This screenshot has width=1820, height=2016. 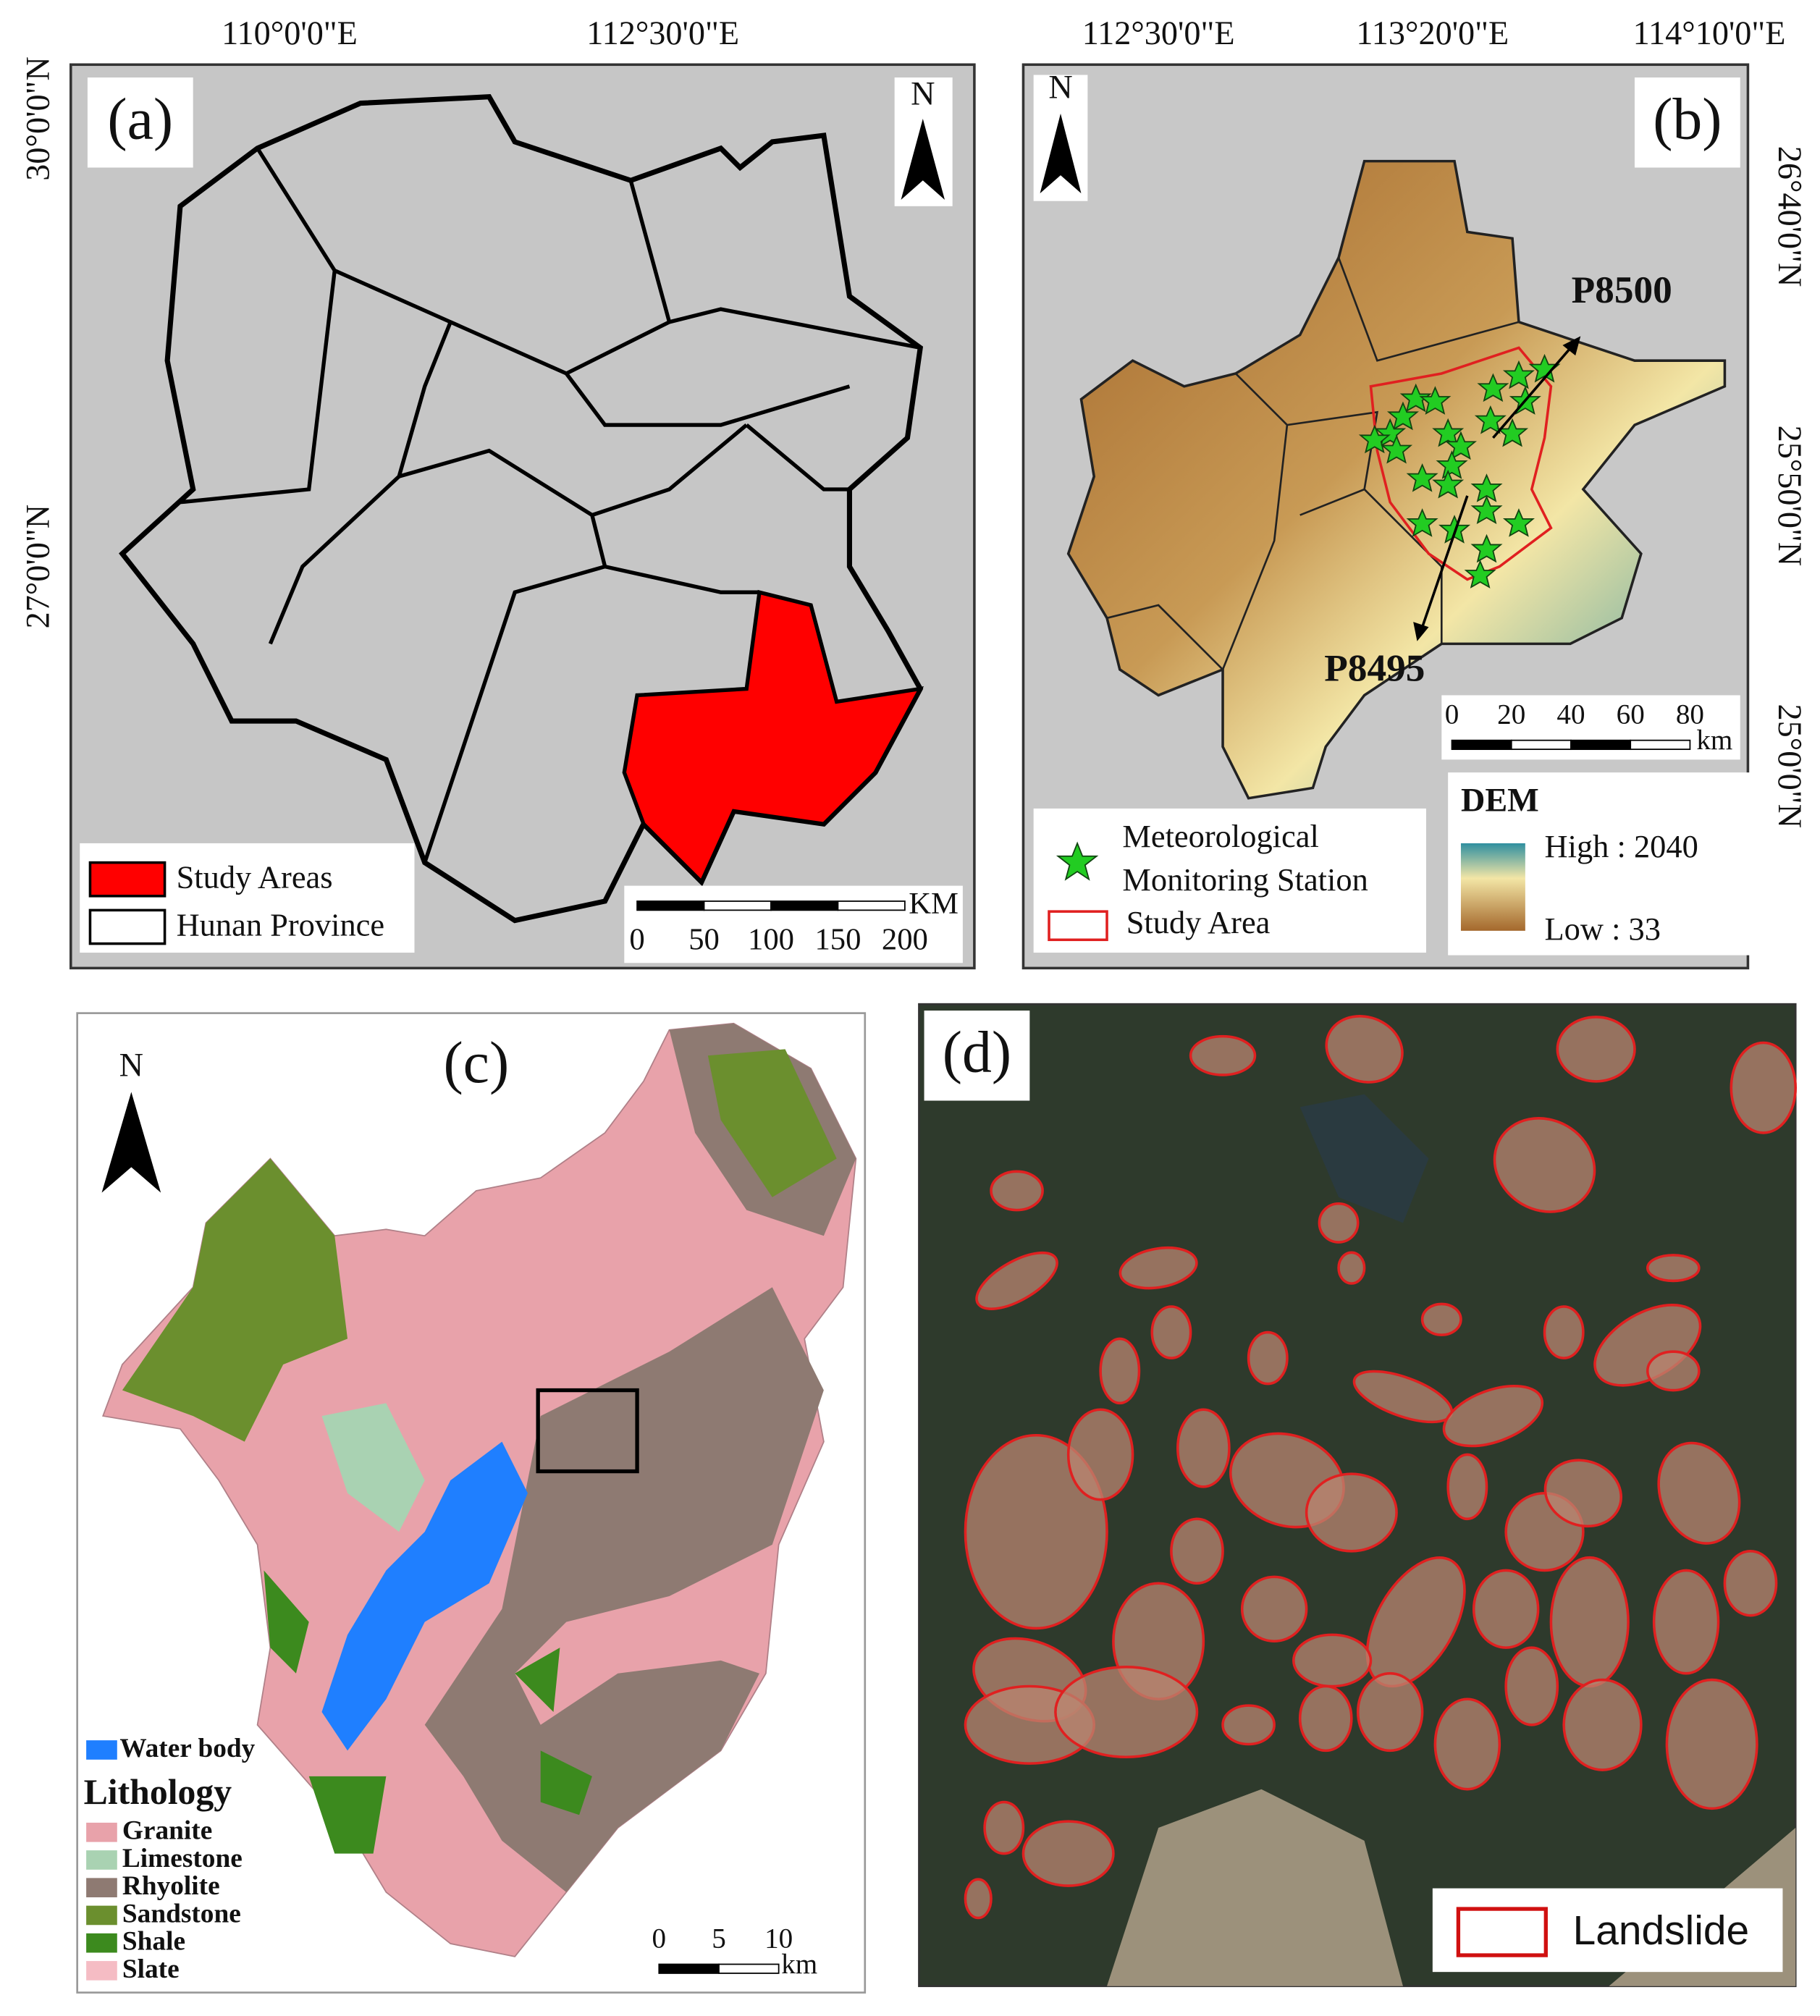 What do you see at coordinates (1444, 564) in the screenshot?
I see `arrow` at bounding box center [1444, 564].